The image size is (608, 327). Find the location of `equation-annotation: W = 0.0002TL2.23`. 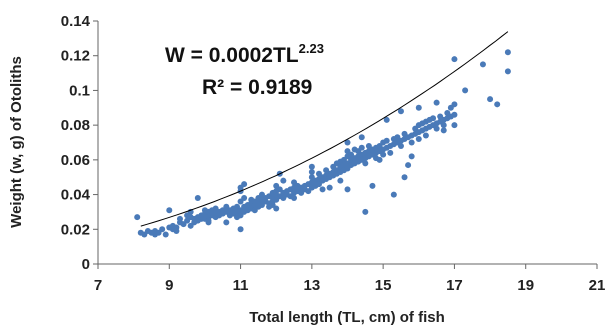

equation-annotation: W = 0.0002TL2.23 is located at coordinates (244, 54).